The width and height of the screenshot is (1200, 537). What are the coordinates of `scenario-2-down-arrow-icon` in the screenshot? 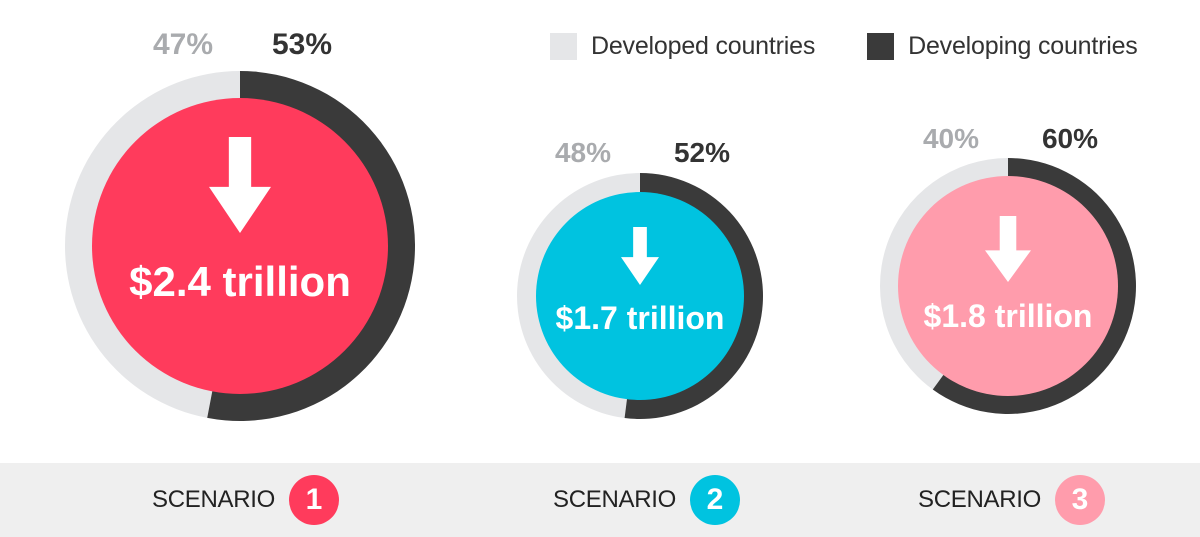 It's located at (640, 256).